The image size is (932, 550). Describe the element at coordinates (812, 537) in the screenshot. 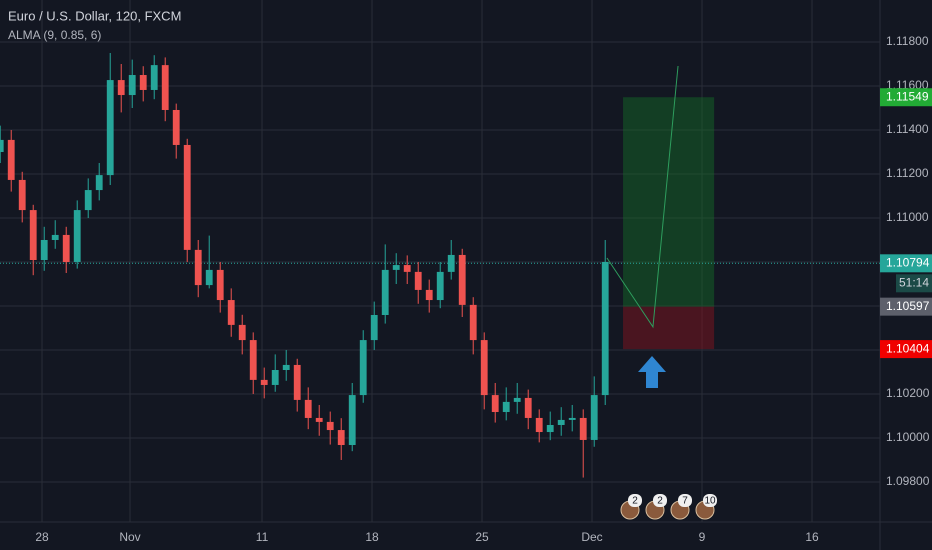

I see `x-tick-label: 16` at that location.